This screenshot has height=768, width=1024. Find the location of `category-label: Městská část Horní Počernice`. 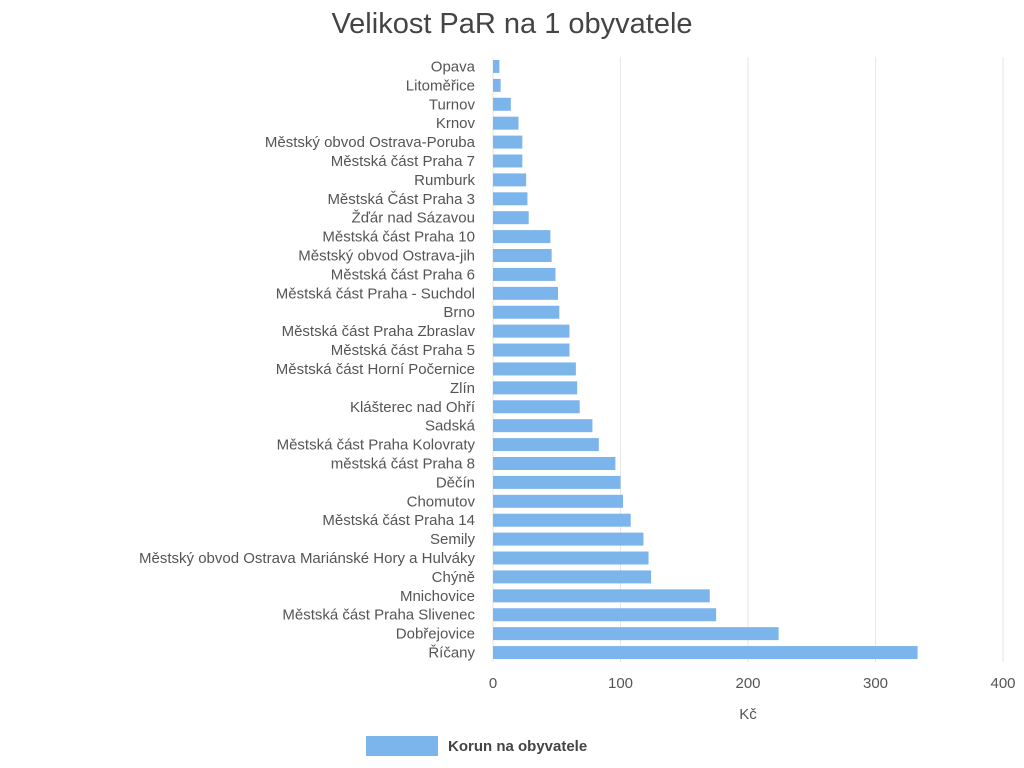

category-label: Městská část Horní Počernice is located at coordinates (375, 369).